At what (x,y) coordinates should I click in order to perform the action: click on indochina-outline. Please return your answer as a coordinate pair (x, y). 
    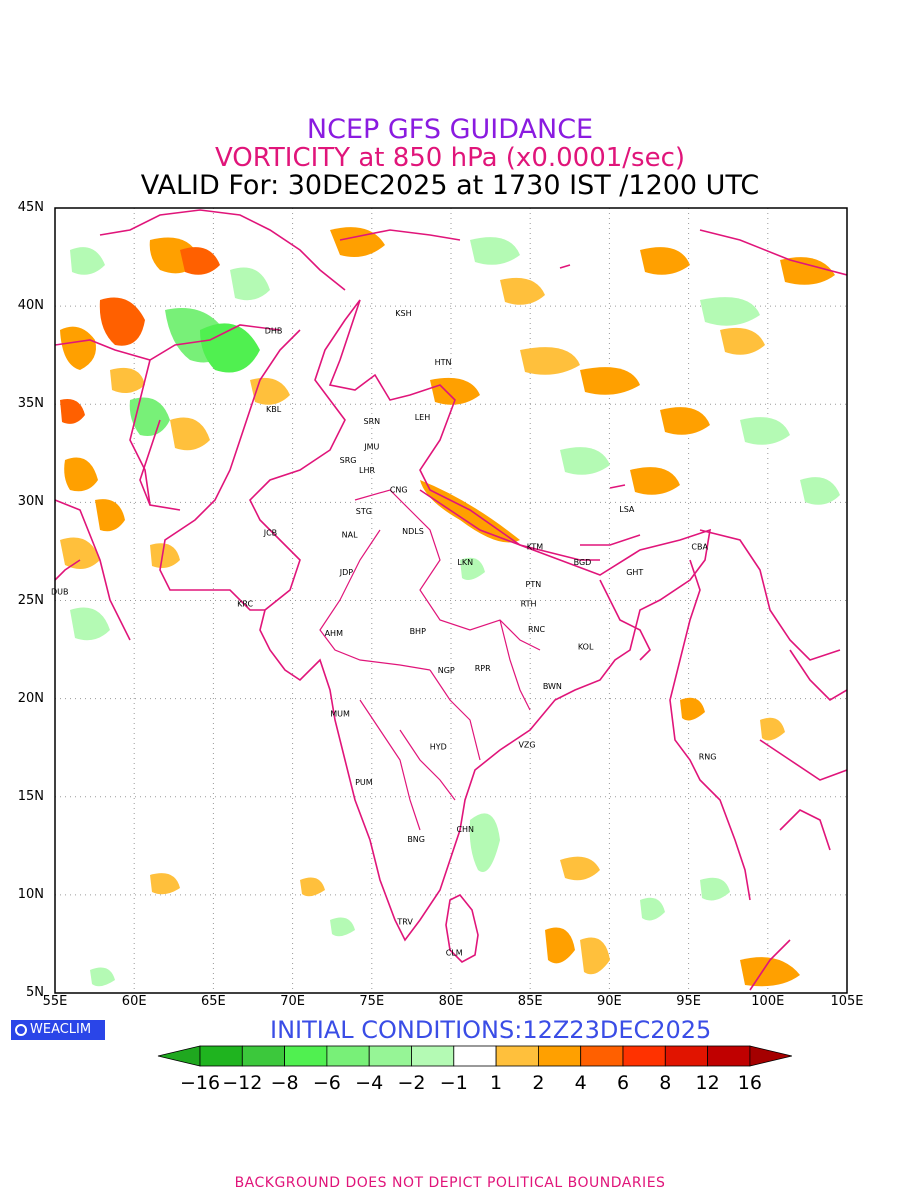
    Looking at the image, I should click on (798, 820).